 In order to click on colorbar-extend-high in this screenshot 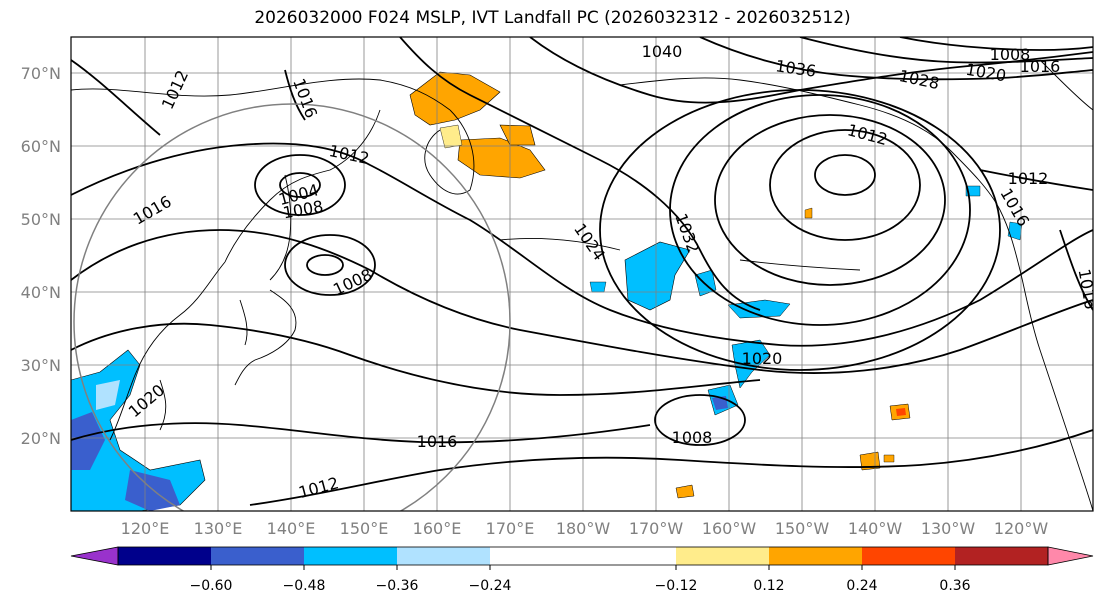, I will do `click(1070, 556)`.